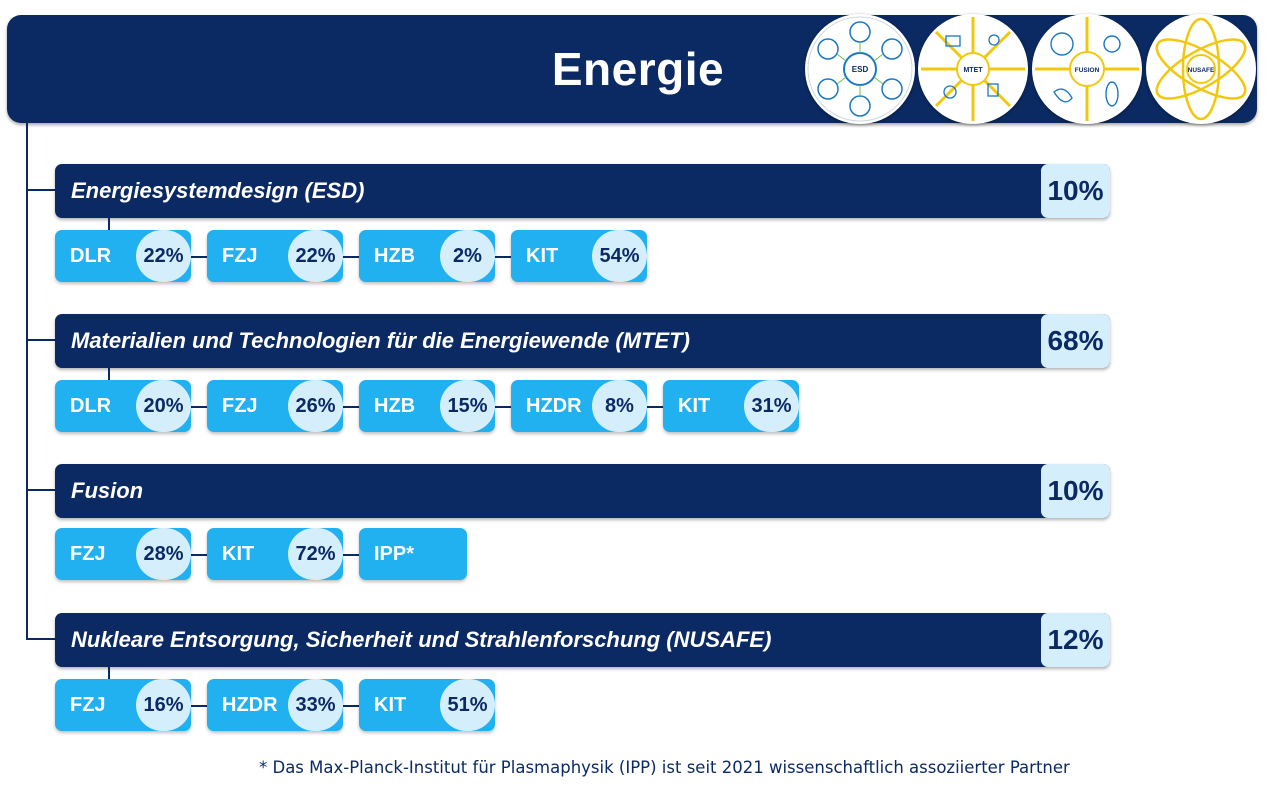 The image size is (1278, 791). What do you see at coordinates (771, 406) in the screenshot?
I see `partner-share: 31%` at bounding box center [771, 406].